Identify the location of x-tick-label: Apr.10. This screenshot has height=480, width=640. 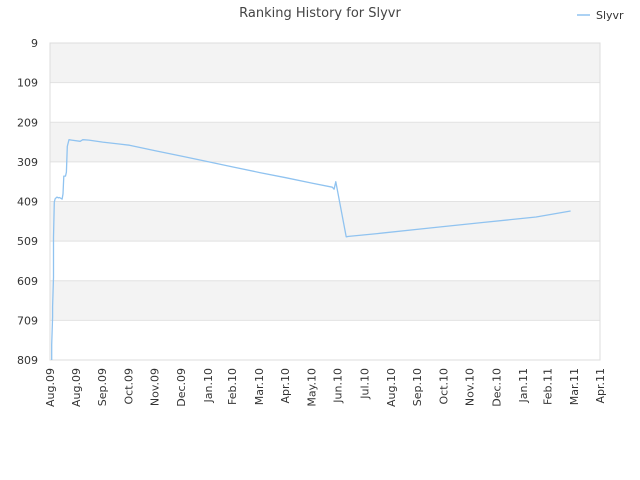
(285, 386).